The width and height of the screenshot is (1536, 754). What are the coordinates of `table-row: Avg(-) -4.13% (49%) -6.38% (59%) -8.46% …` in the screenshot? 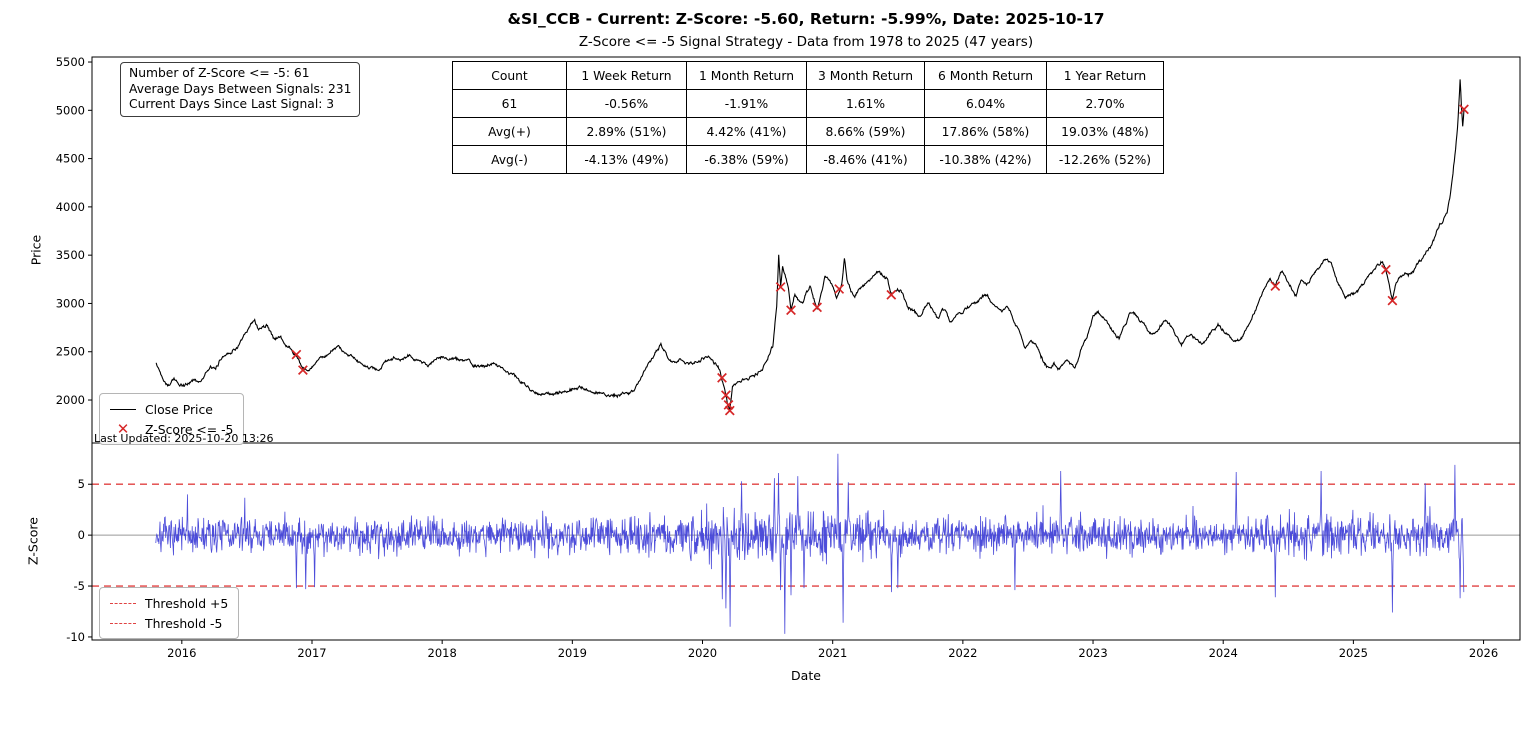 It's located at (808, 159).